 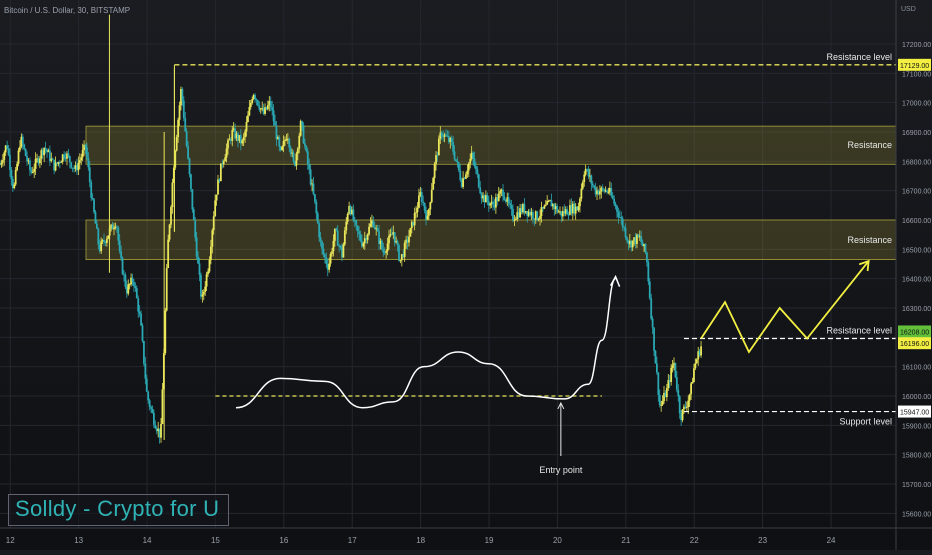 I want to click on y-tick-label: 17200.00, so click(x=916, y=45).